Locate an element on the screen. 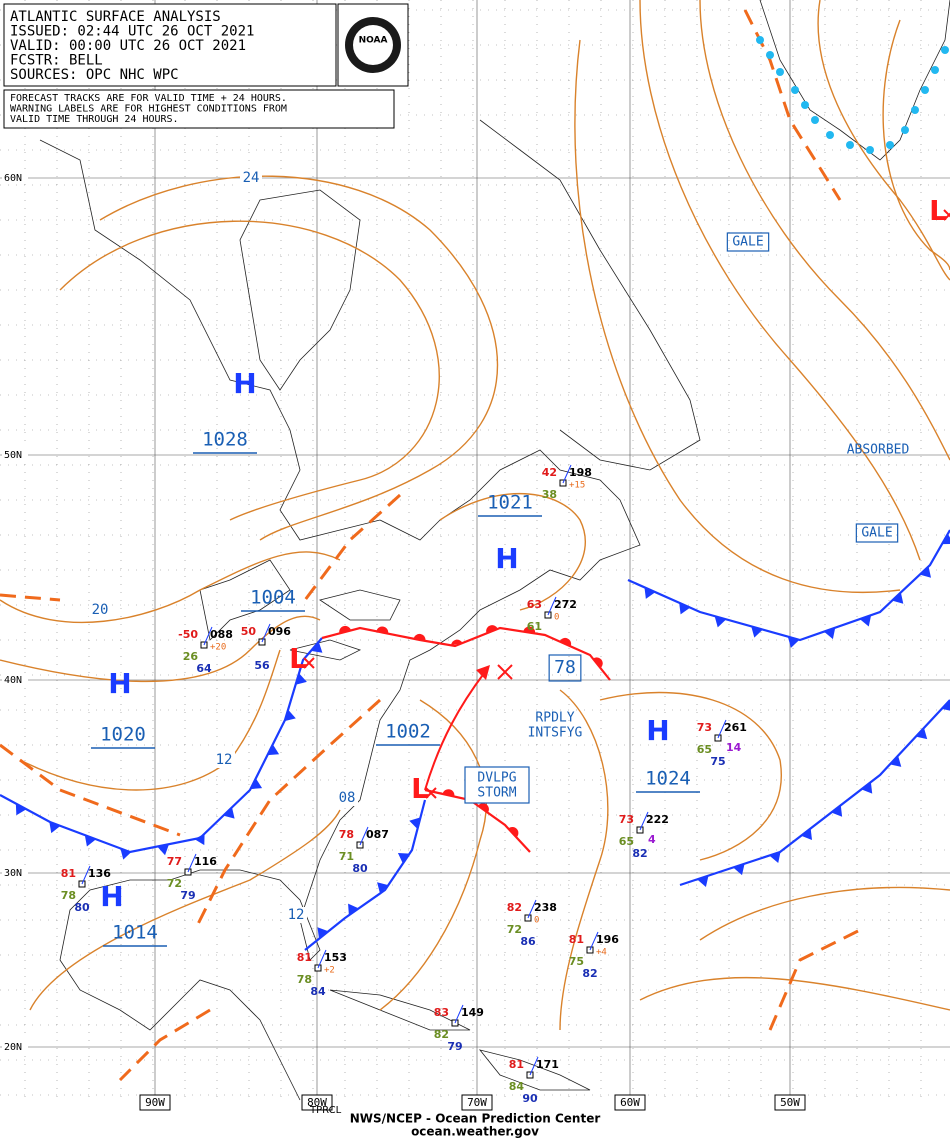 The height and width of the screenshot is (1140, 950). center-pressure: 1020 is located at coordinates (123, 735).